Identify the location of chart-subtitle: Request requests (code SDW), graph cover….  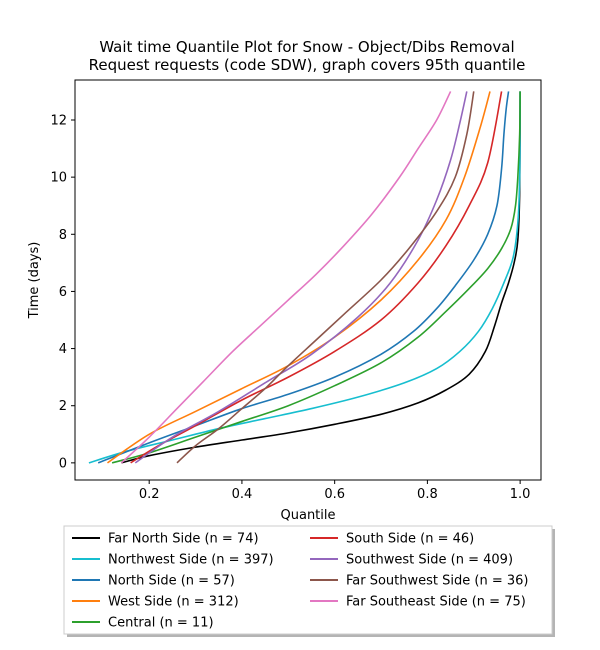
(307, 65).